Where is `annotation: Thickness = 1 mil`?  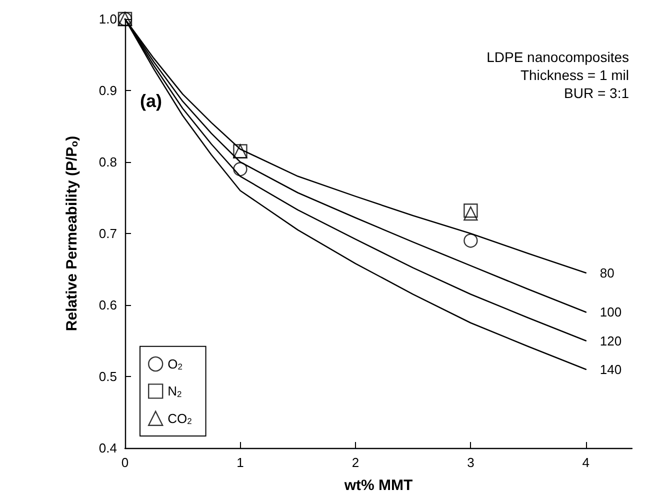 annotation: Thickness = 1 mil is located at coordinates (575, 75).